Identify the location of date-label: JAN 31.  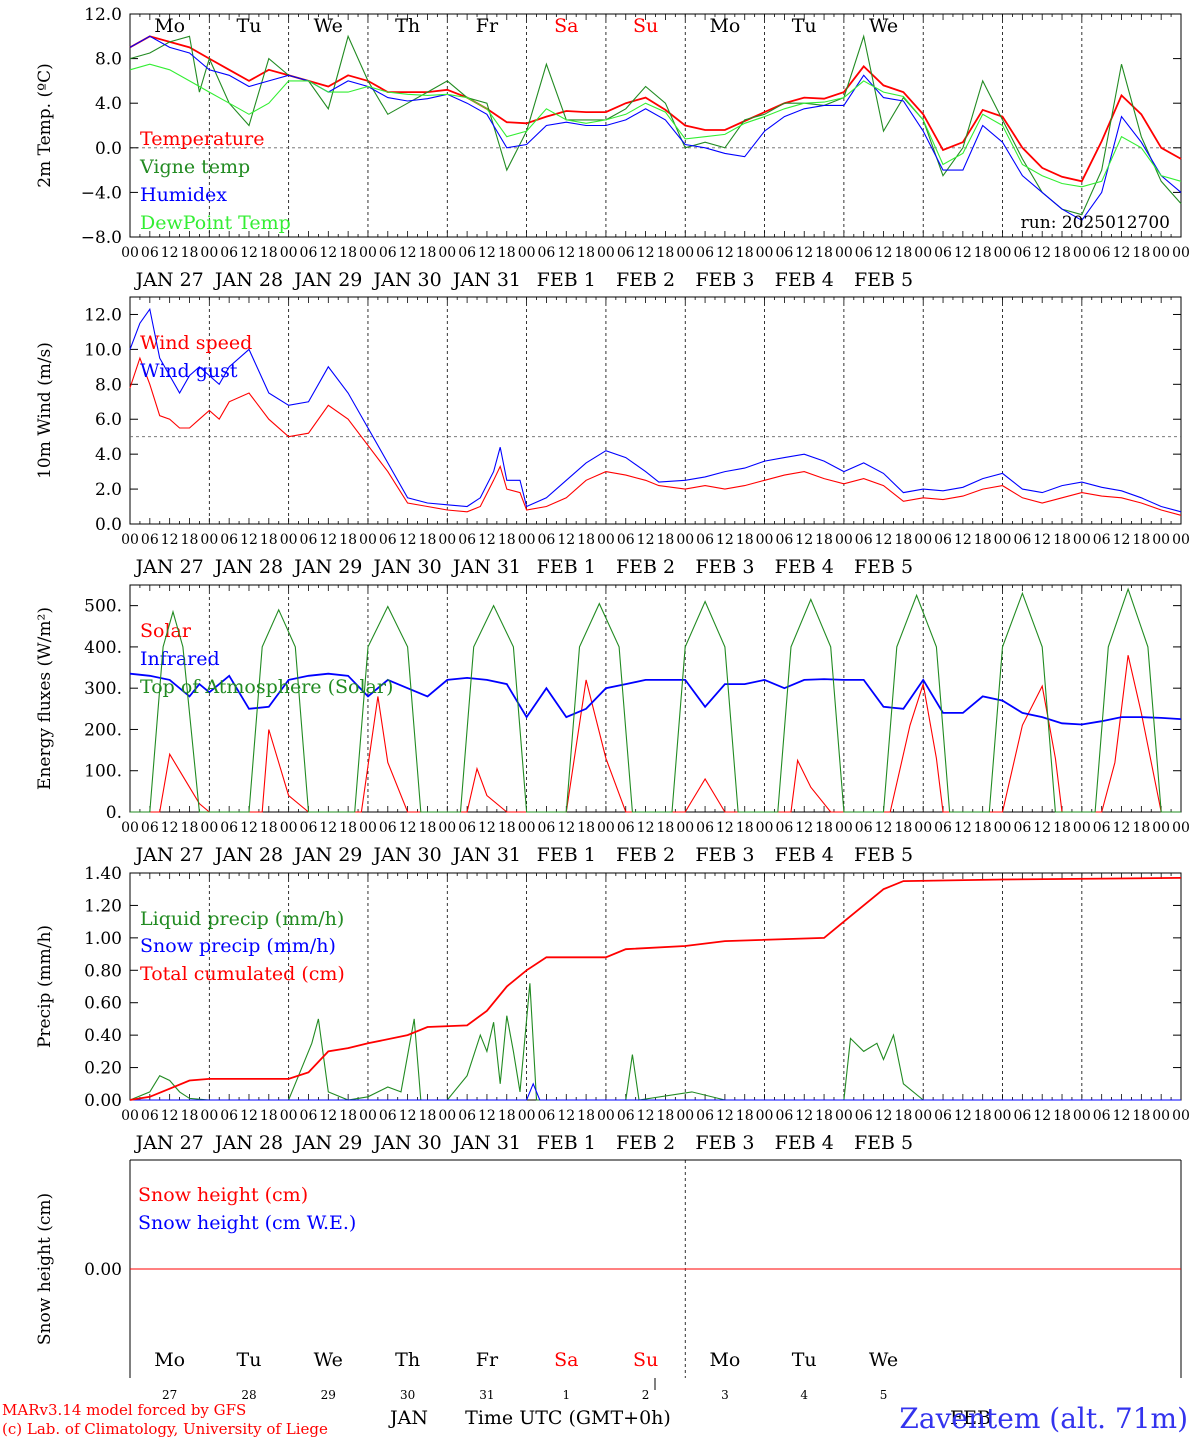
(486, 567).